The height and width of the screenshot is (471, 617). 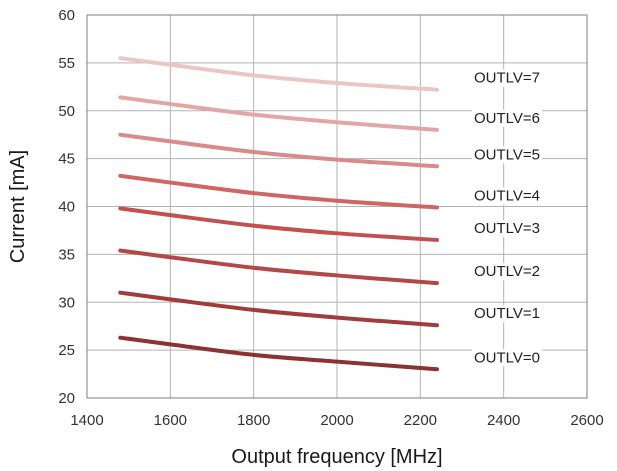 I want to click on series-label-0: OUTLV=0, so click(x=507, y=357).